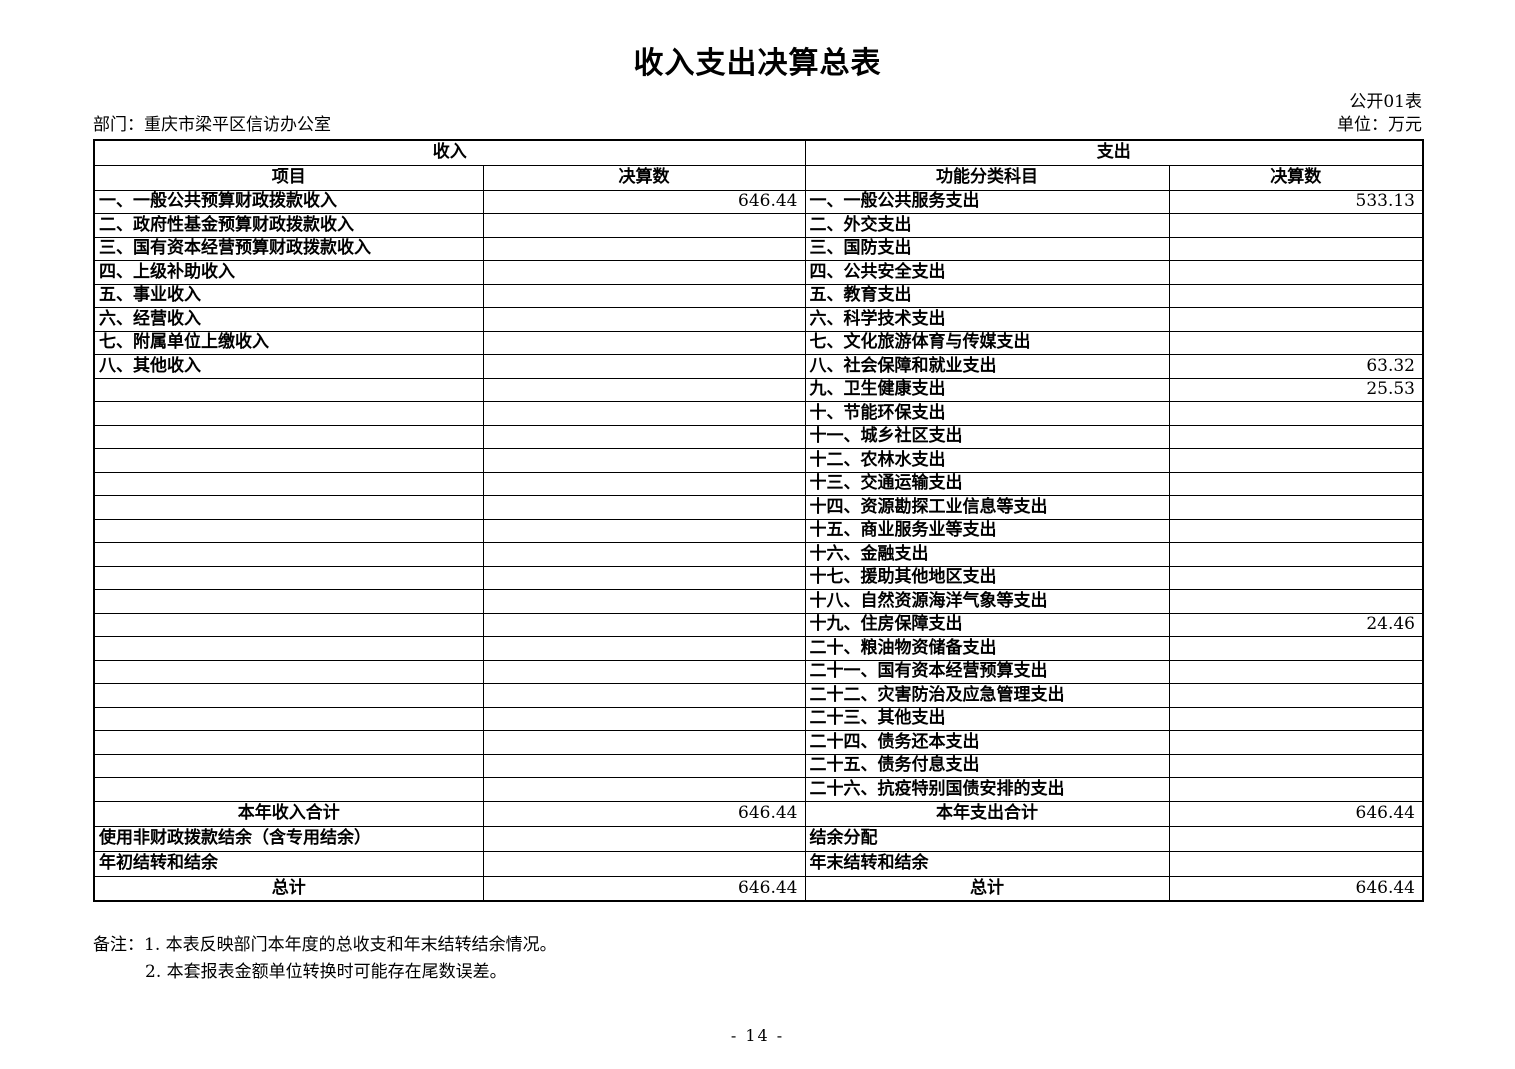  I want to click on expense-item-cell: 二十一、国有资本经营预算支出, so click(987, 671).